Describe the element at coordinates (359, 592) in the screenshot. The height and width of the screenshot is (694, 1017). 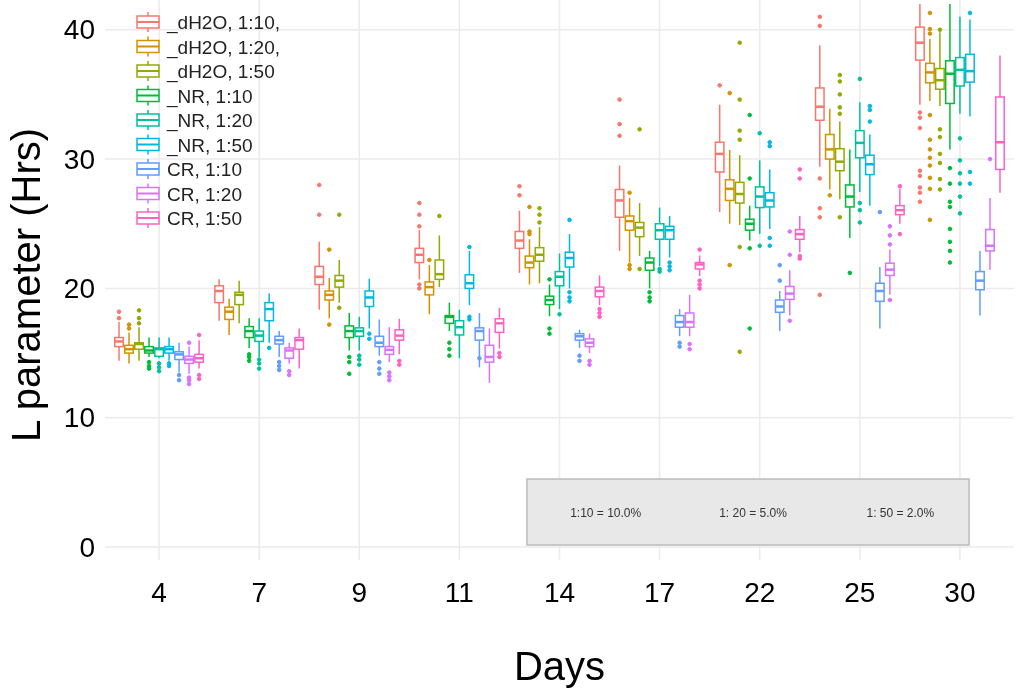
I see `x-tick-label: 9` at that location.